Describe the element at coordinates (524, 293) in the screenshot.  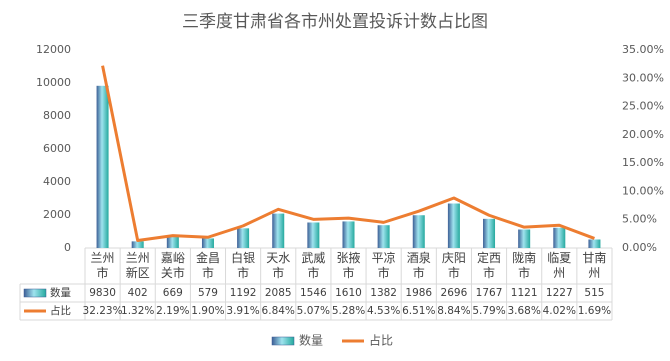
I see `table-value: 1121` at that location.